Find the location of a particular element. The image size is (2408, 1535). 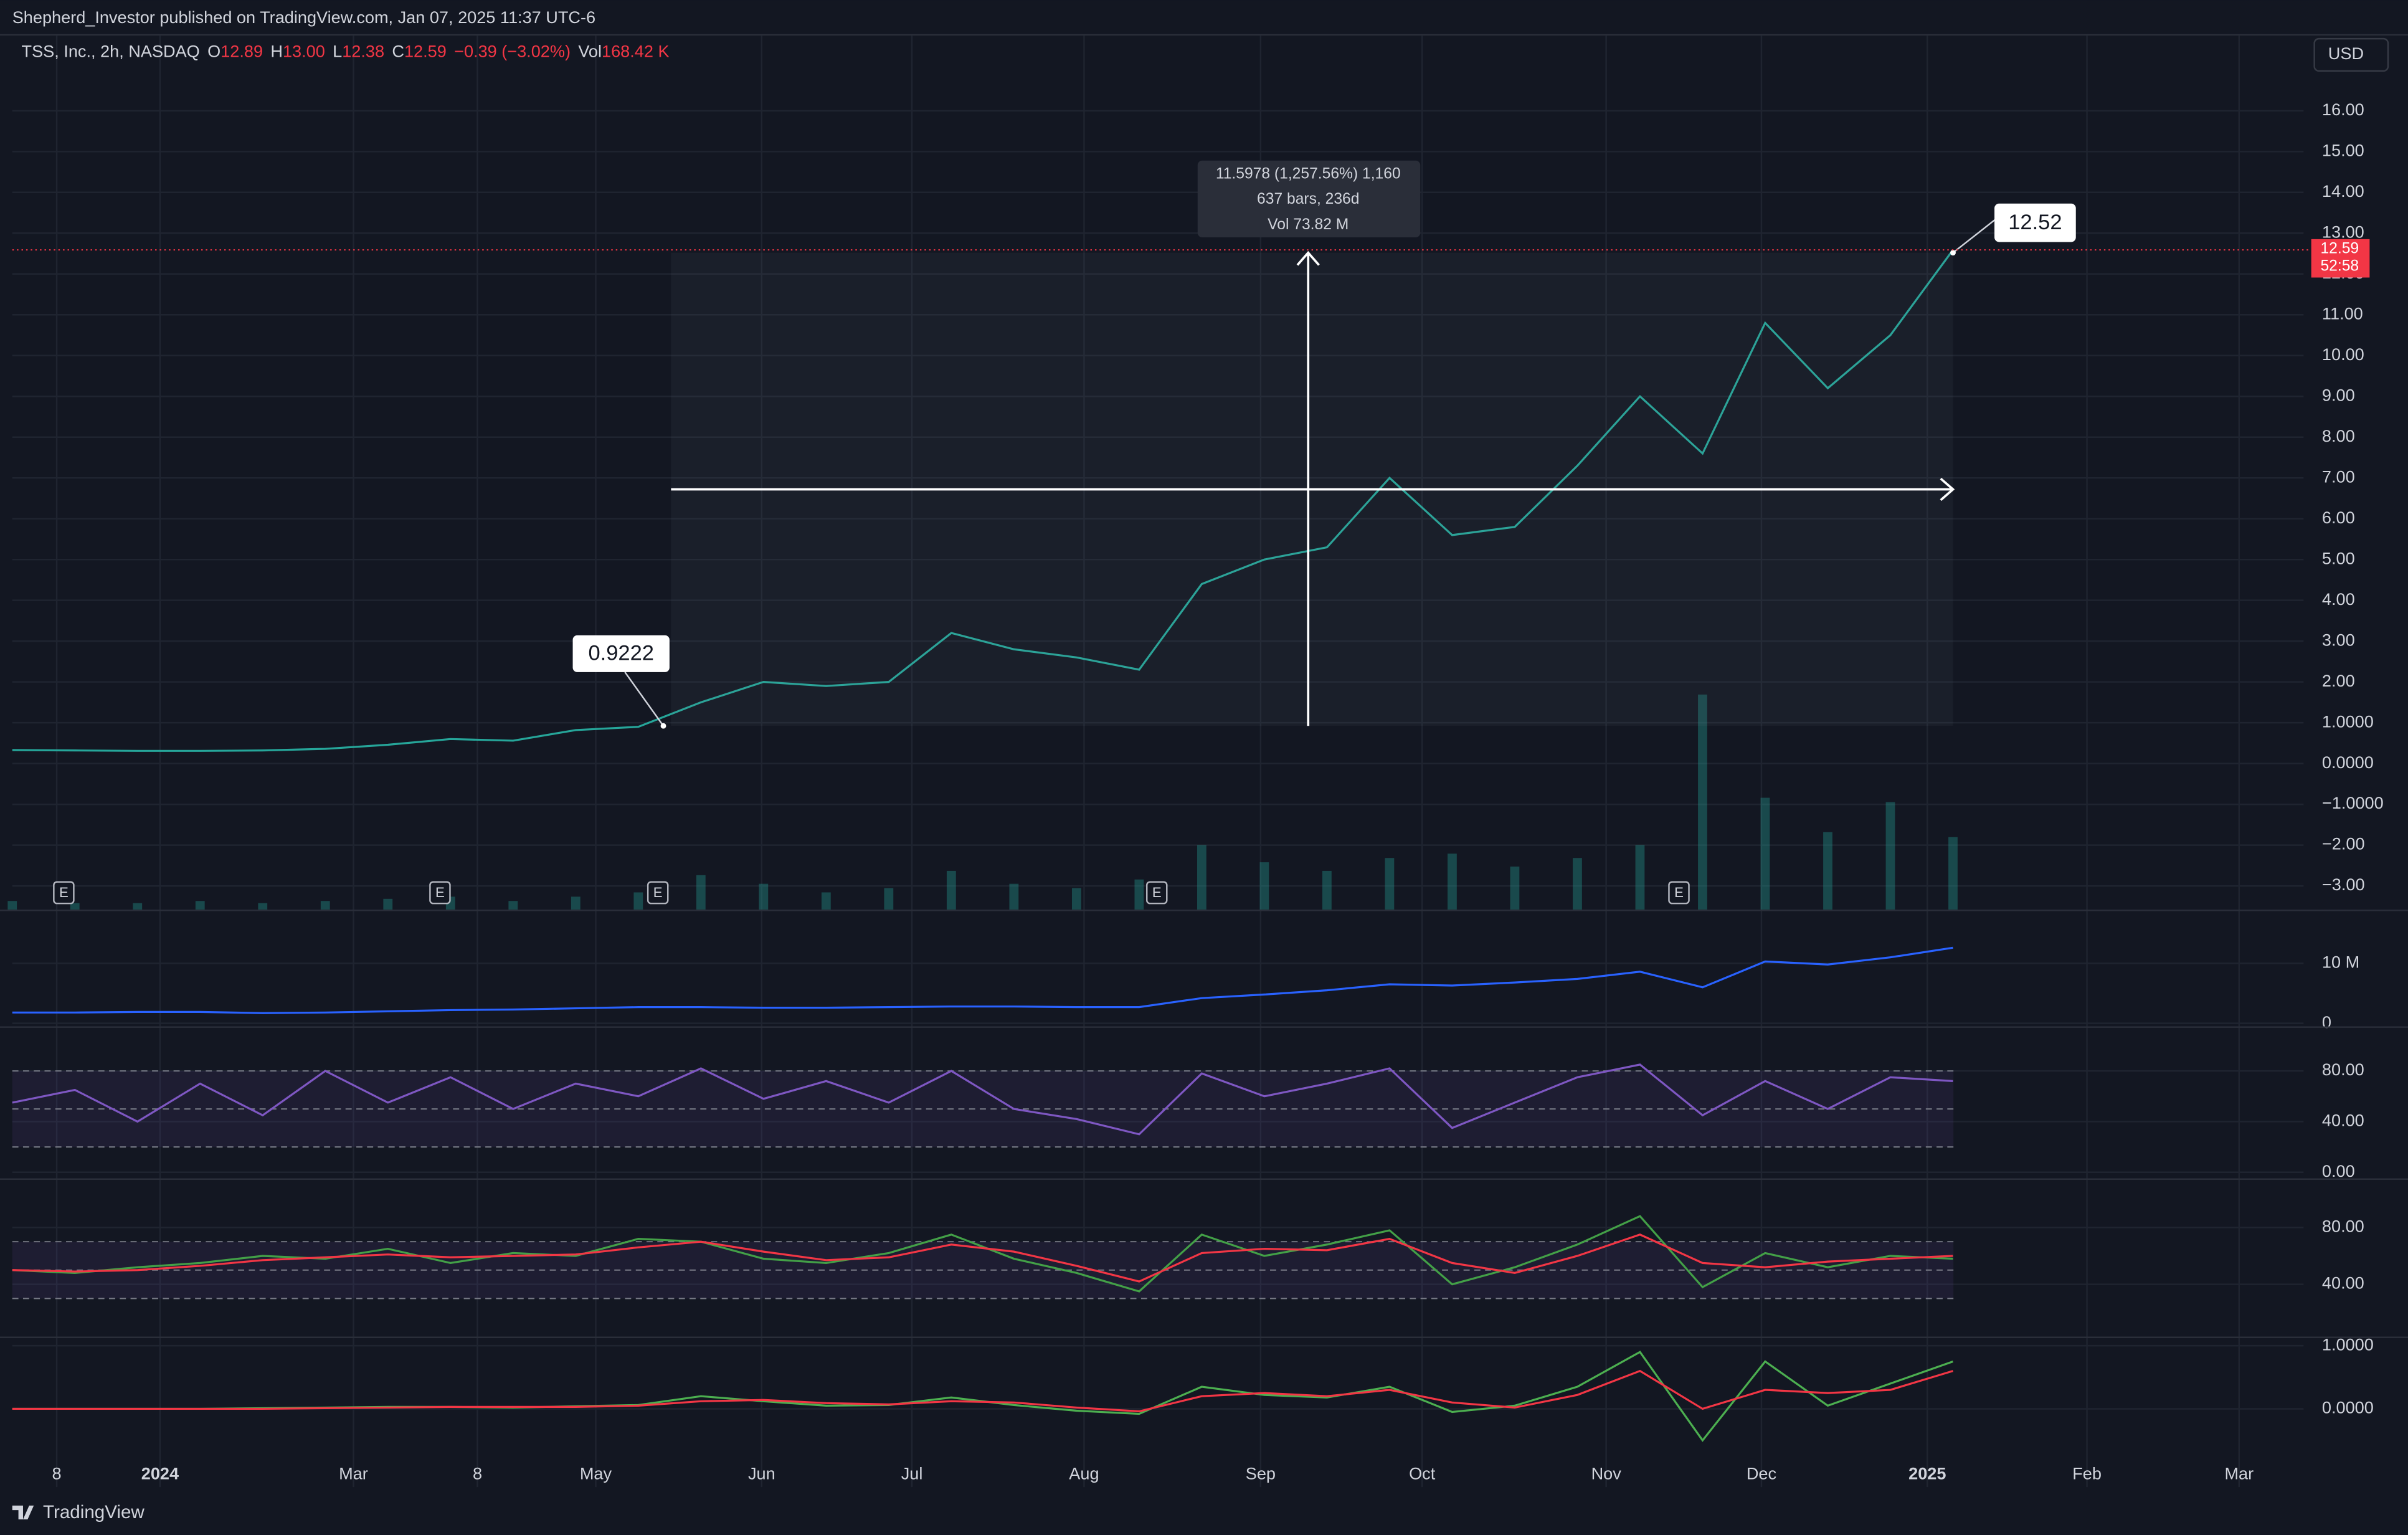

last-price-label: 12.59 is located at coordinates (2339, 248).